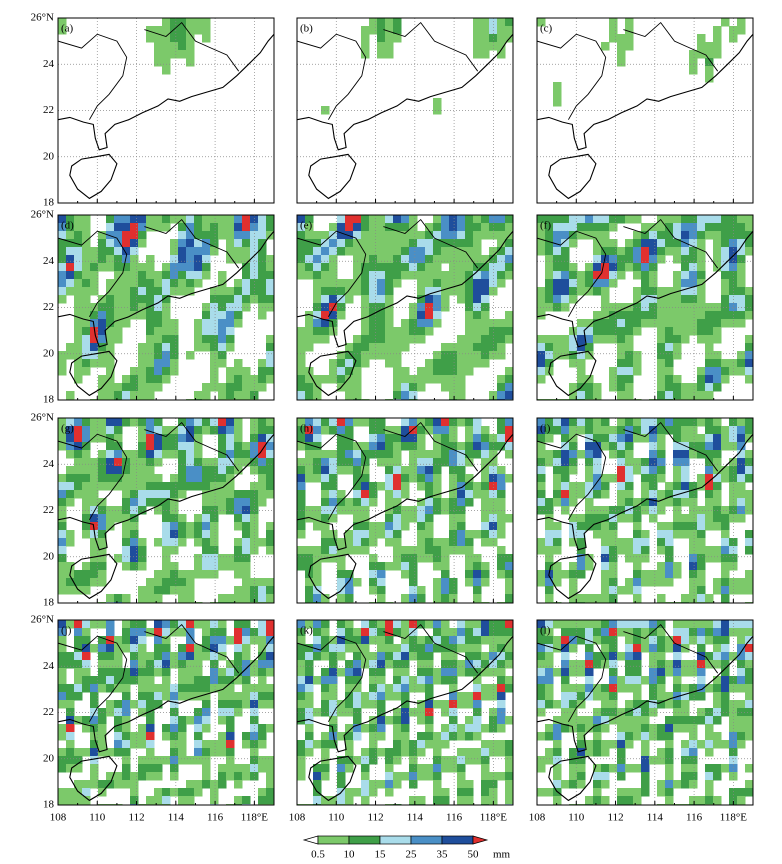  What do you see at coordinates (166, 289) in the screenshot?
I see `coastline` at bounding box center [166, 289].